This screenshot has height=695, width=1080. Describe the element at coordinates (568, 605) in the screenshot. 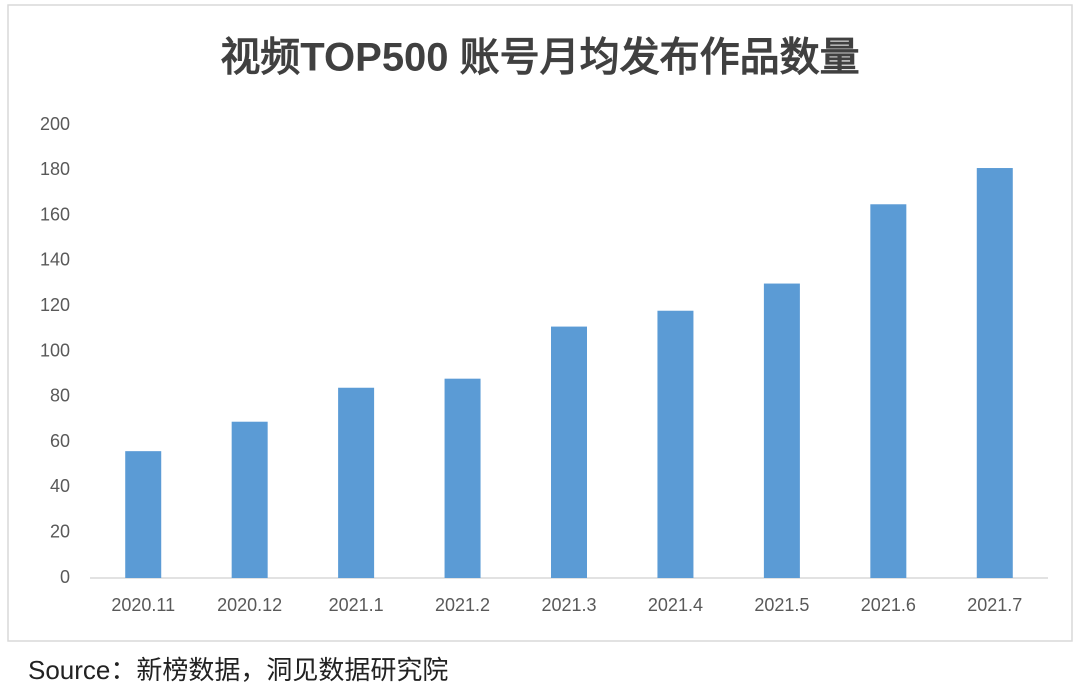

I see `x-tick-label: 2021.3` at that location.